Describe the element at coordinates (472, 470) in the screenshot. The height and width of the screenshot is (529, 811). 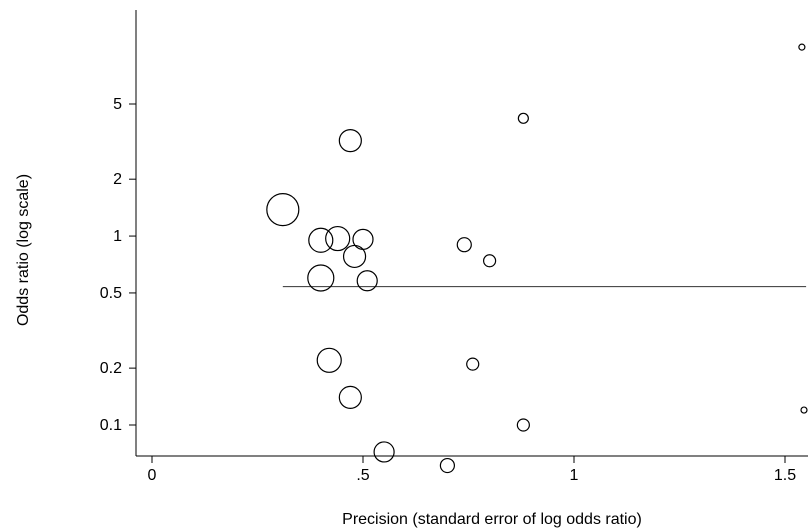
I see `x-axis-ticks: 0 .5 1 1.5` at that location.